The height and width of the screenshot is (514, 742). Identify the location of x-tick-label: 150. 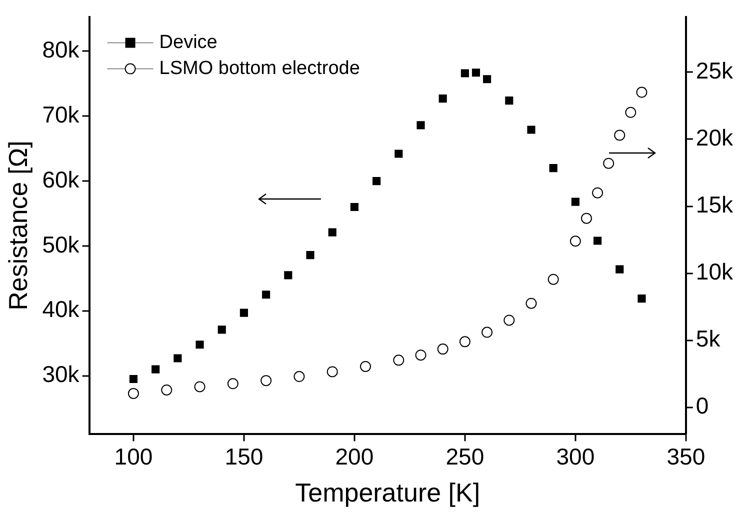
(244, 456).